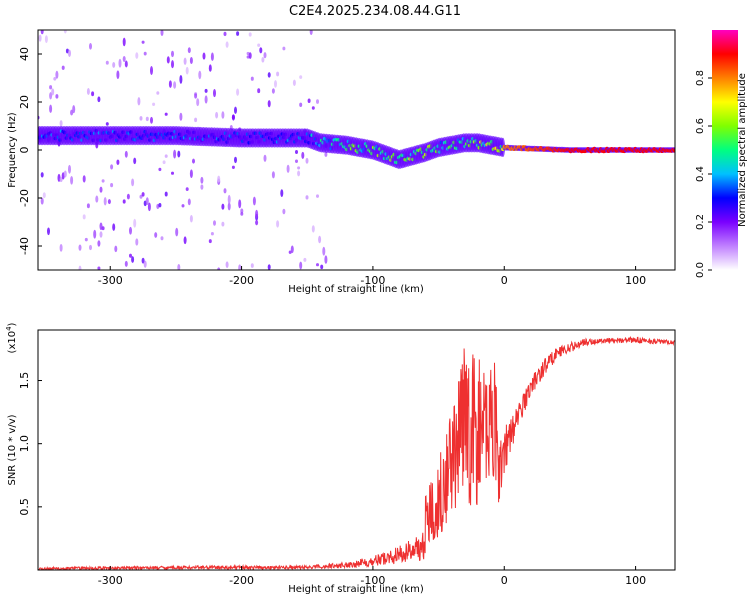  What do you see at coordinates (12, 150) in the screenshot?
I see `spectrogram-y-axis-label: Frequency (Hz)` at bounding box center [12, 150].